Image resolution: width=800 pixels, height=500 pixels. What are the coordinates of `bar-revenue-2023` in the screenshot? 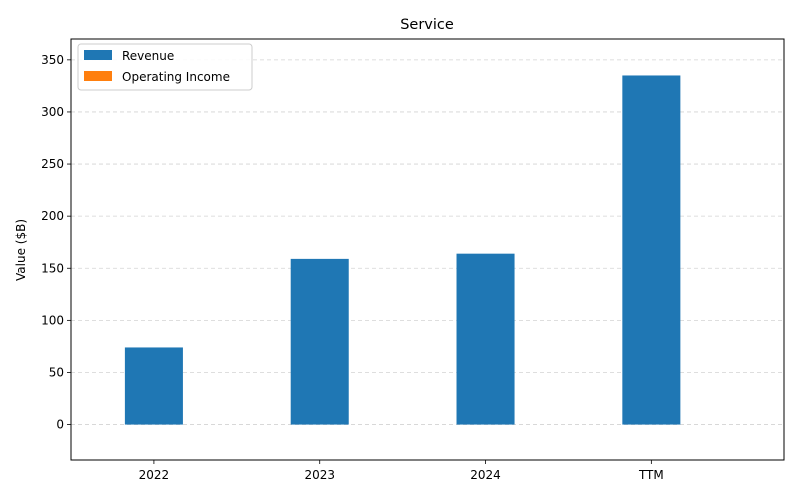 It's located at (319, 341).